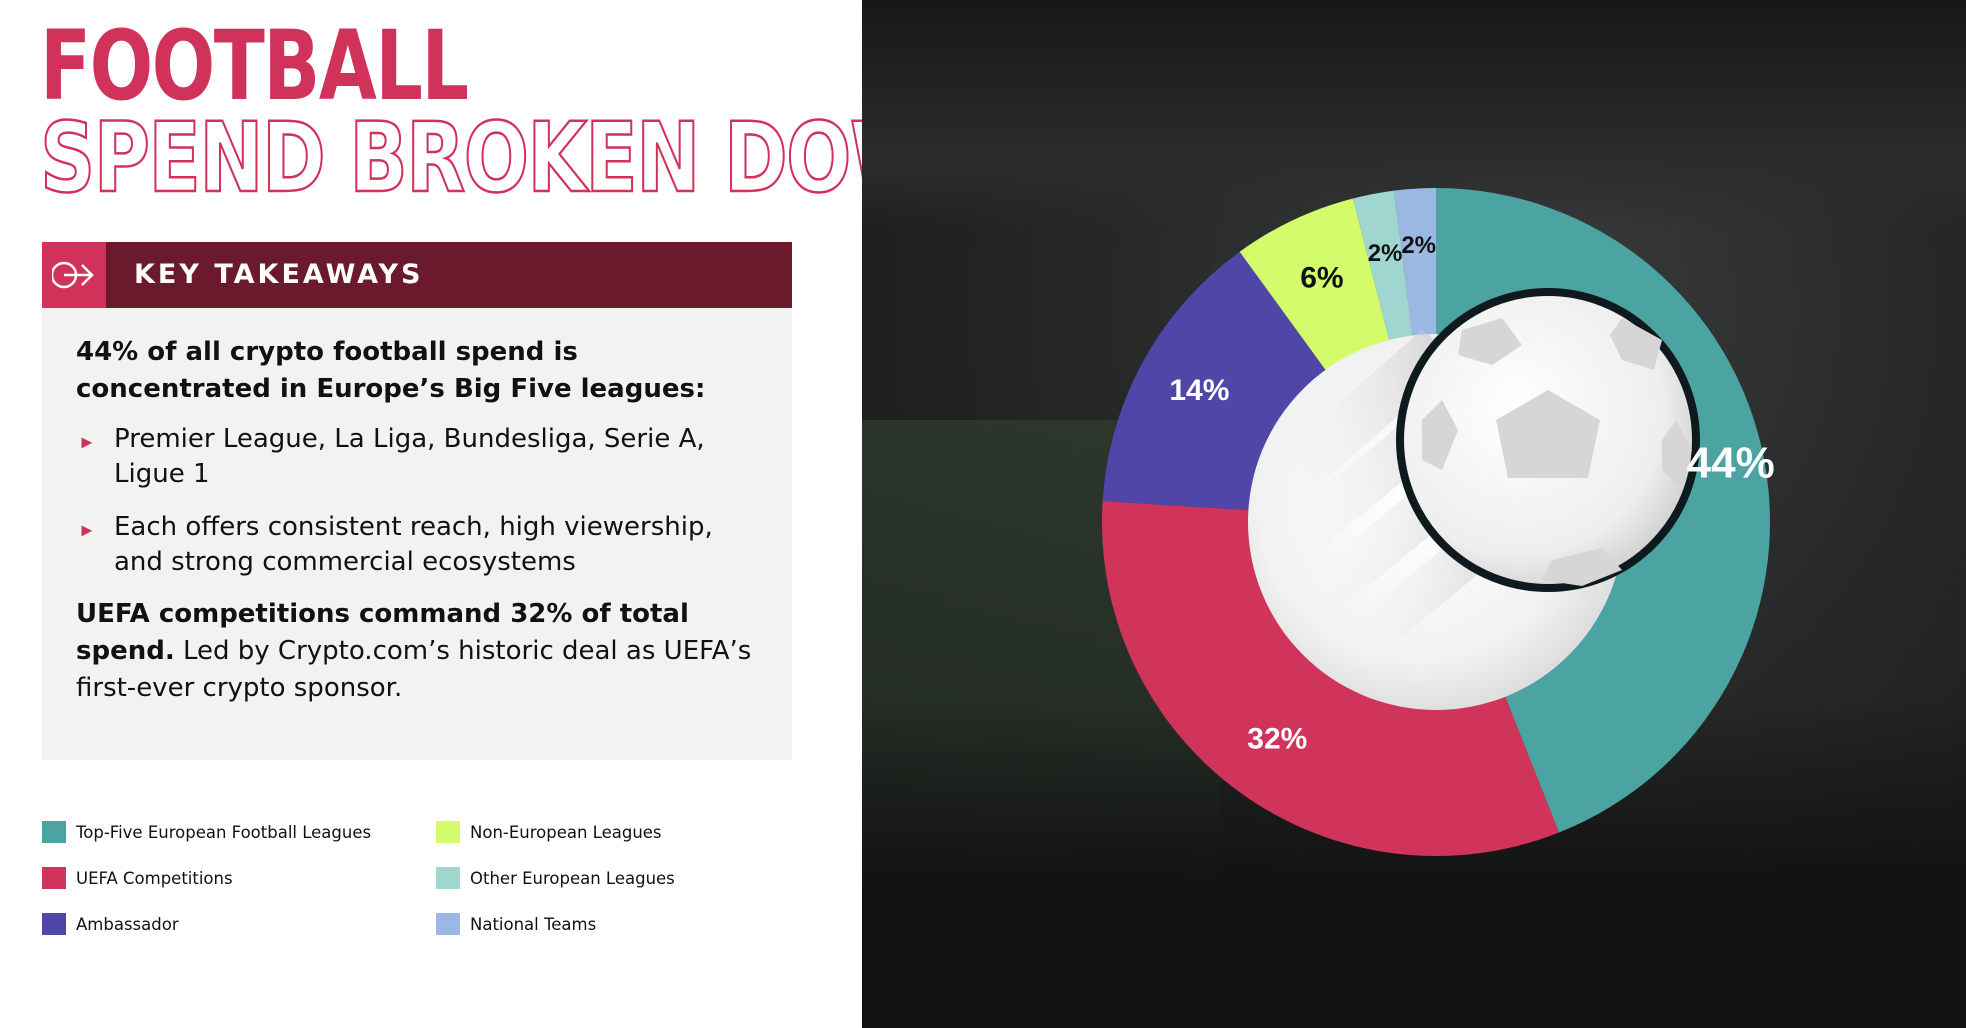  What do you see at coordinates (224, 832) in the screenshot?
I see `legend-label: Top-Five European Football Leagues` at bounding box center [224, 832].